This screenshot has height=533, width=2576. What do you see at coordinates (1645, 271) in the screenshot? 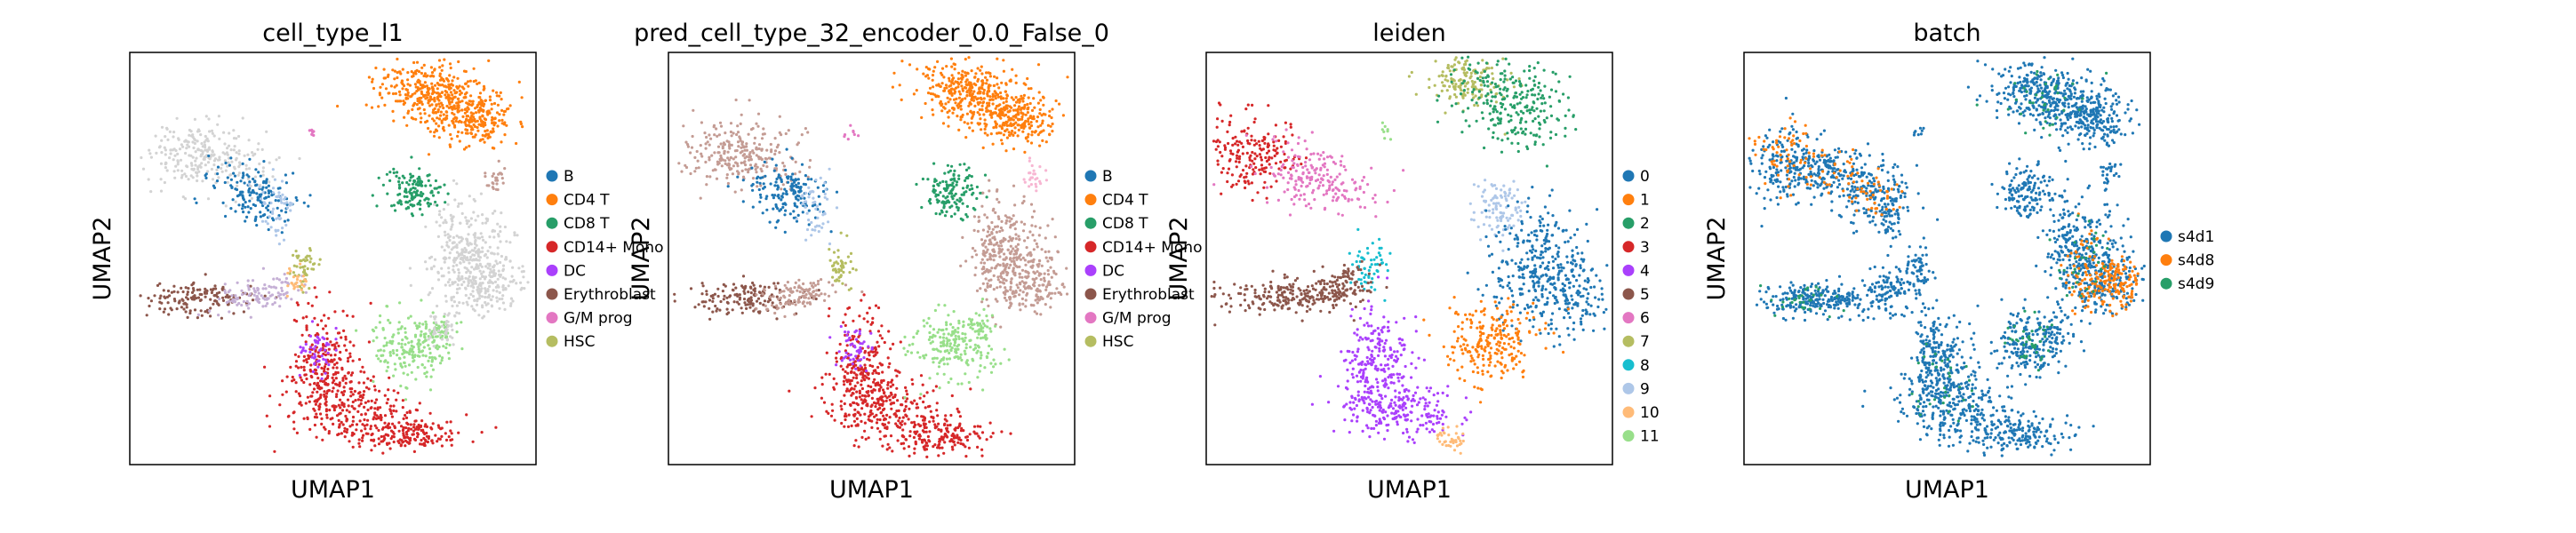
I see `legend-label: 4` at bounding box center [1645, 271].